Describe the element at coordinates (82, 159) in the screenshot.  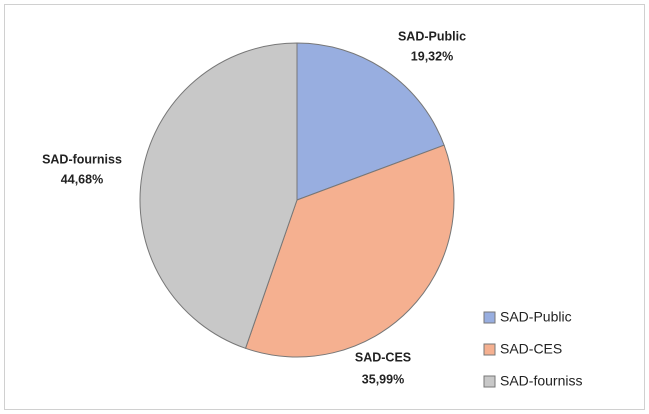
I see `data-label-name: SAD-fourniss` at that location.